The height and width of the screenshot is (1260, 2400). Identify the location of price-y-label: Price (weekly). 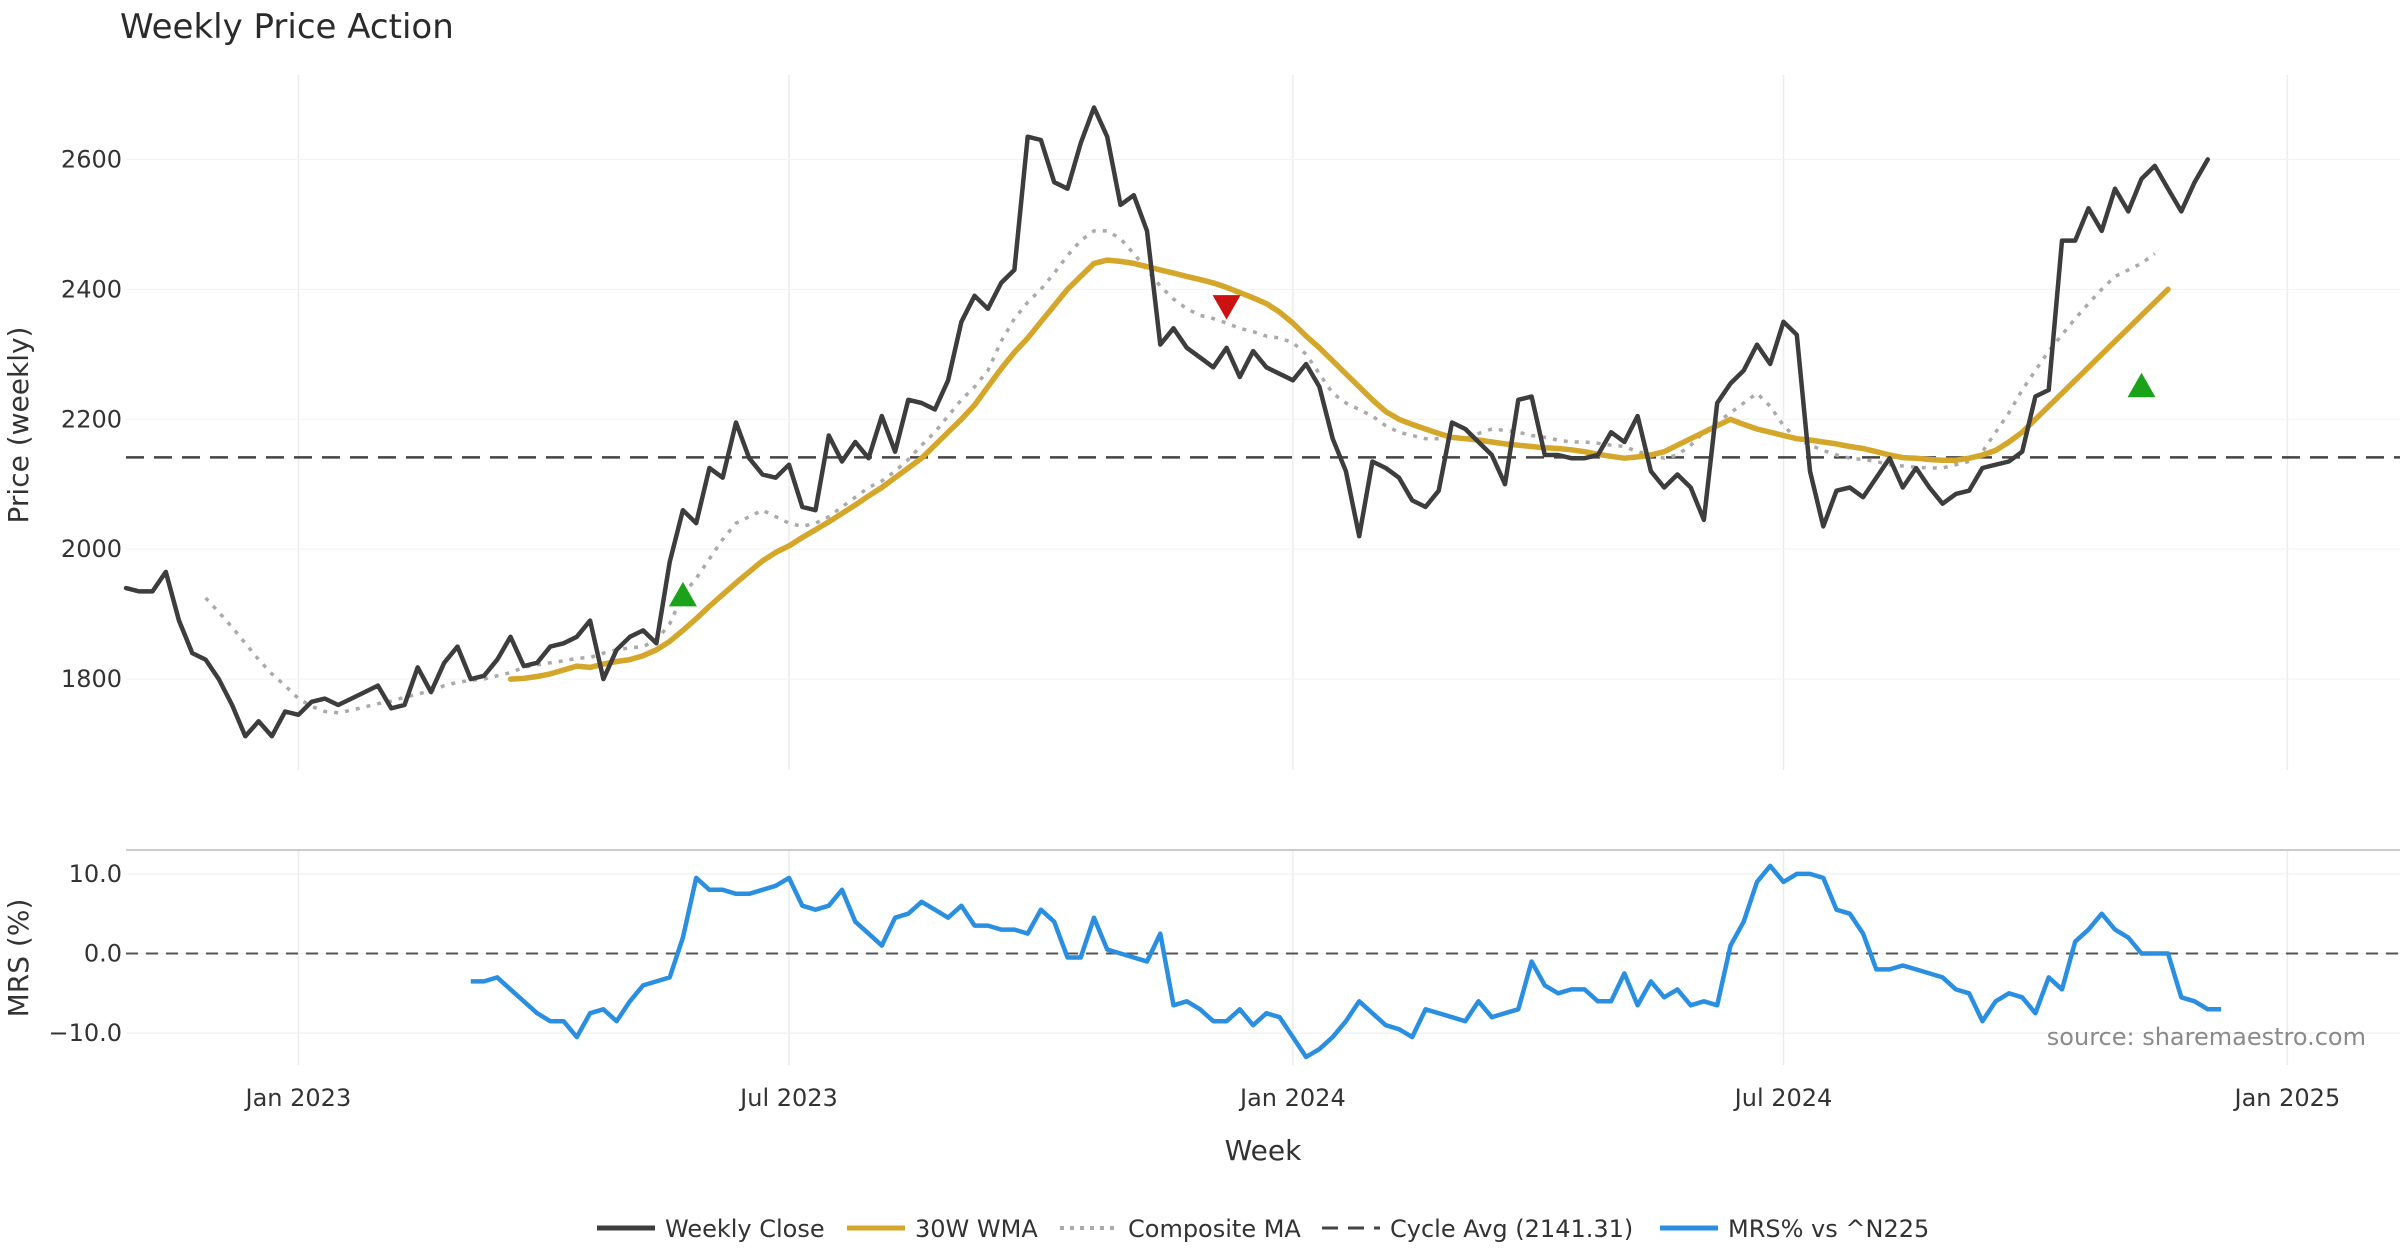
(18, 425).